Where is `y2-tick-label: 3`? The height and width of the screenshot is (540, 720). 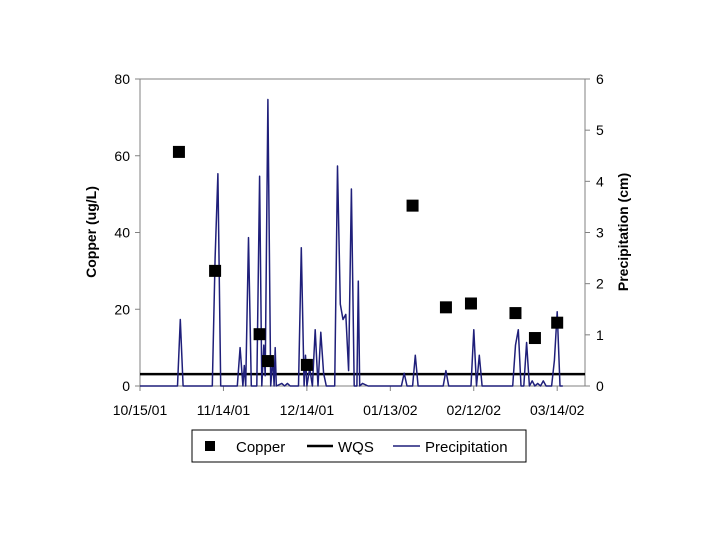
y2-tick-label: 3 is located at coordinates (600, 233).